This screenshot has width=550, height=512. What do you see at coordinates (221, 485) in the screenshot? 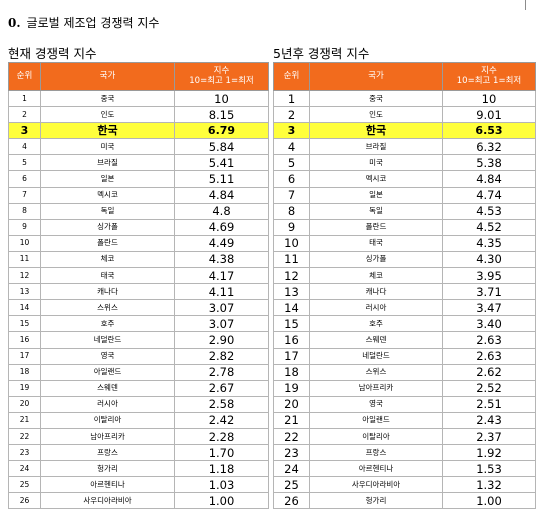
I see `score-cell: 1.03` at bounding box center [221, 485].